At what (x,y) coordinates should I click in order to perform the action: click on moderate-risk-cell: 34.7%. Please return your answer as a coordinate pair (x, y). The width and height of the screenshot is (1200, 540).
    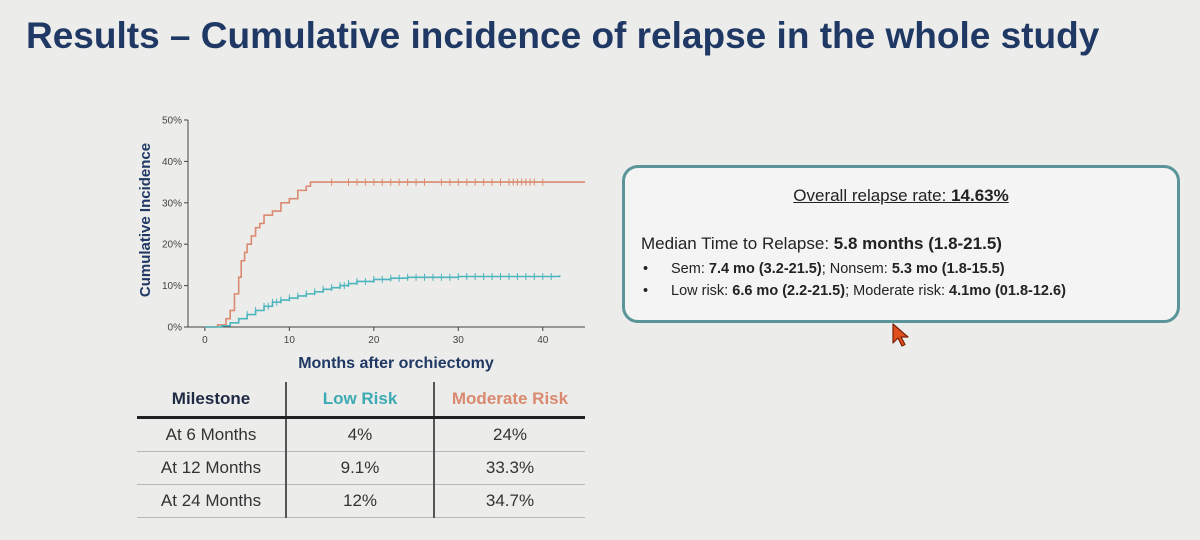
    Looking at the image, I should click on (509, 501).